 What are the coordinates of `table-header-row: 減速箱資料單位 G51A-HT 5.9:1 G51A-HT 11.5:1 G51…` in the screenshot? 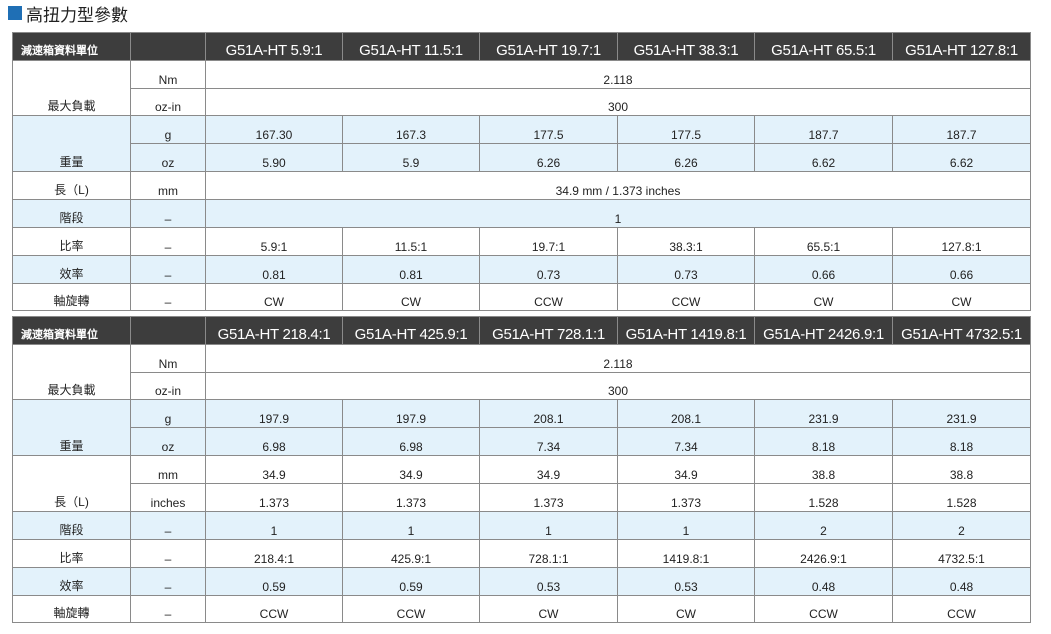 It's located at (521, 46).